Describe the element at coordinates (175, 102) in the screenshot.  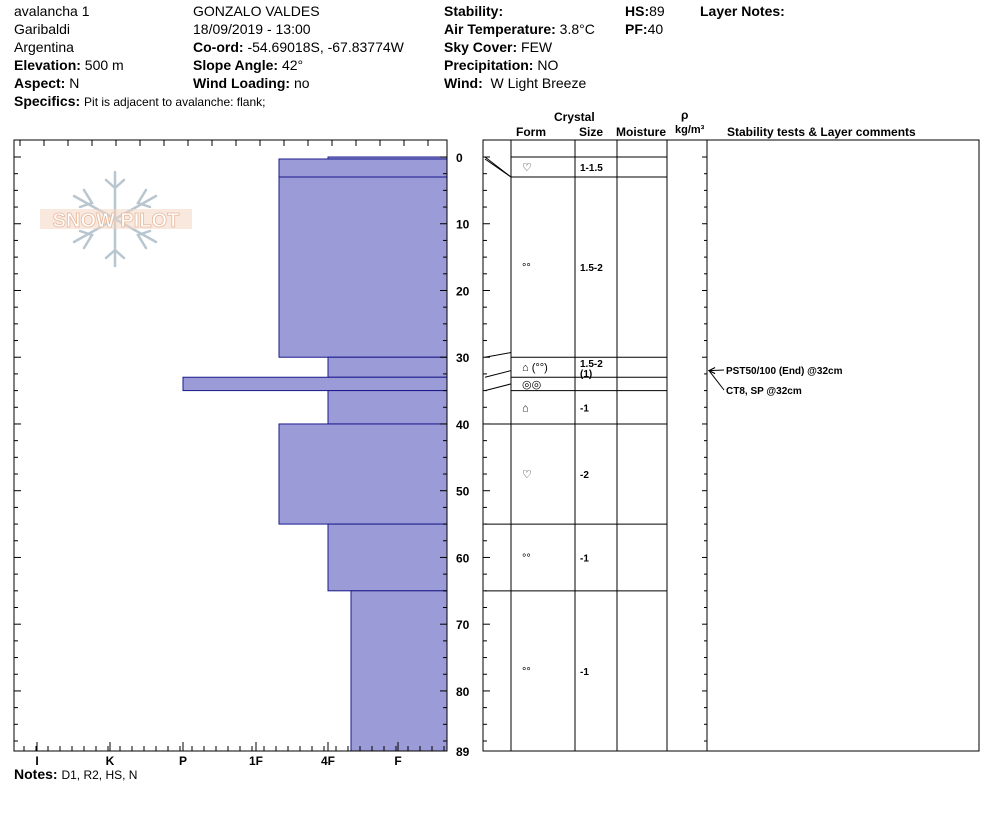
I see `specifics-value: Pit is adjacent to avalanche: flank;` at that location.